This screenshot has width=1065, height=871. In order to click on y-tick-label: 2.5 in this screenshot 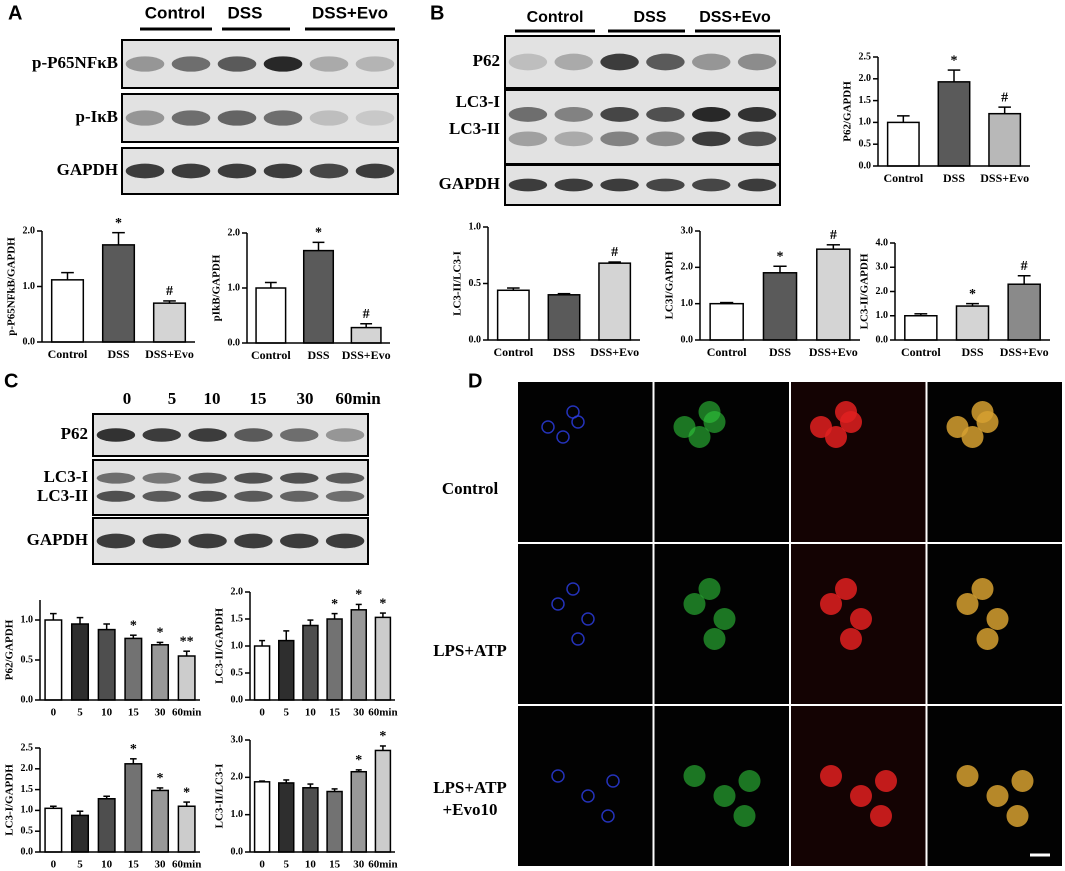, I will do `click(865, 56)`.